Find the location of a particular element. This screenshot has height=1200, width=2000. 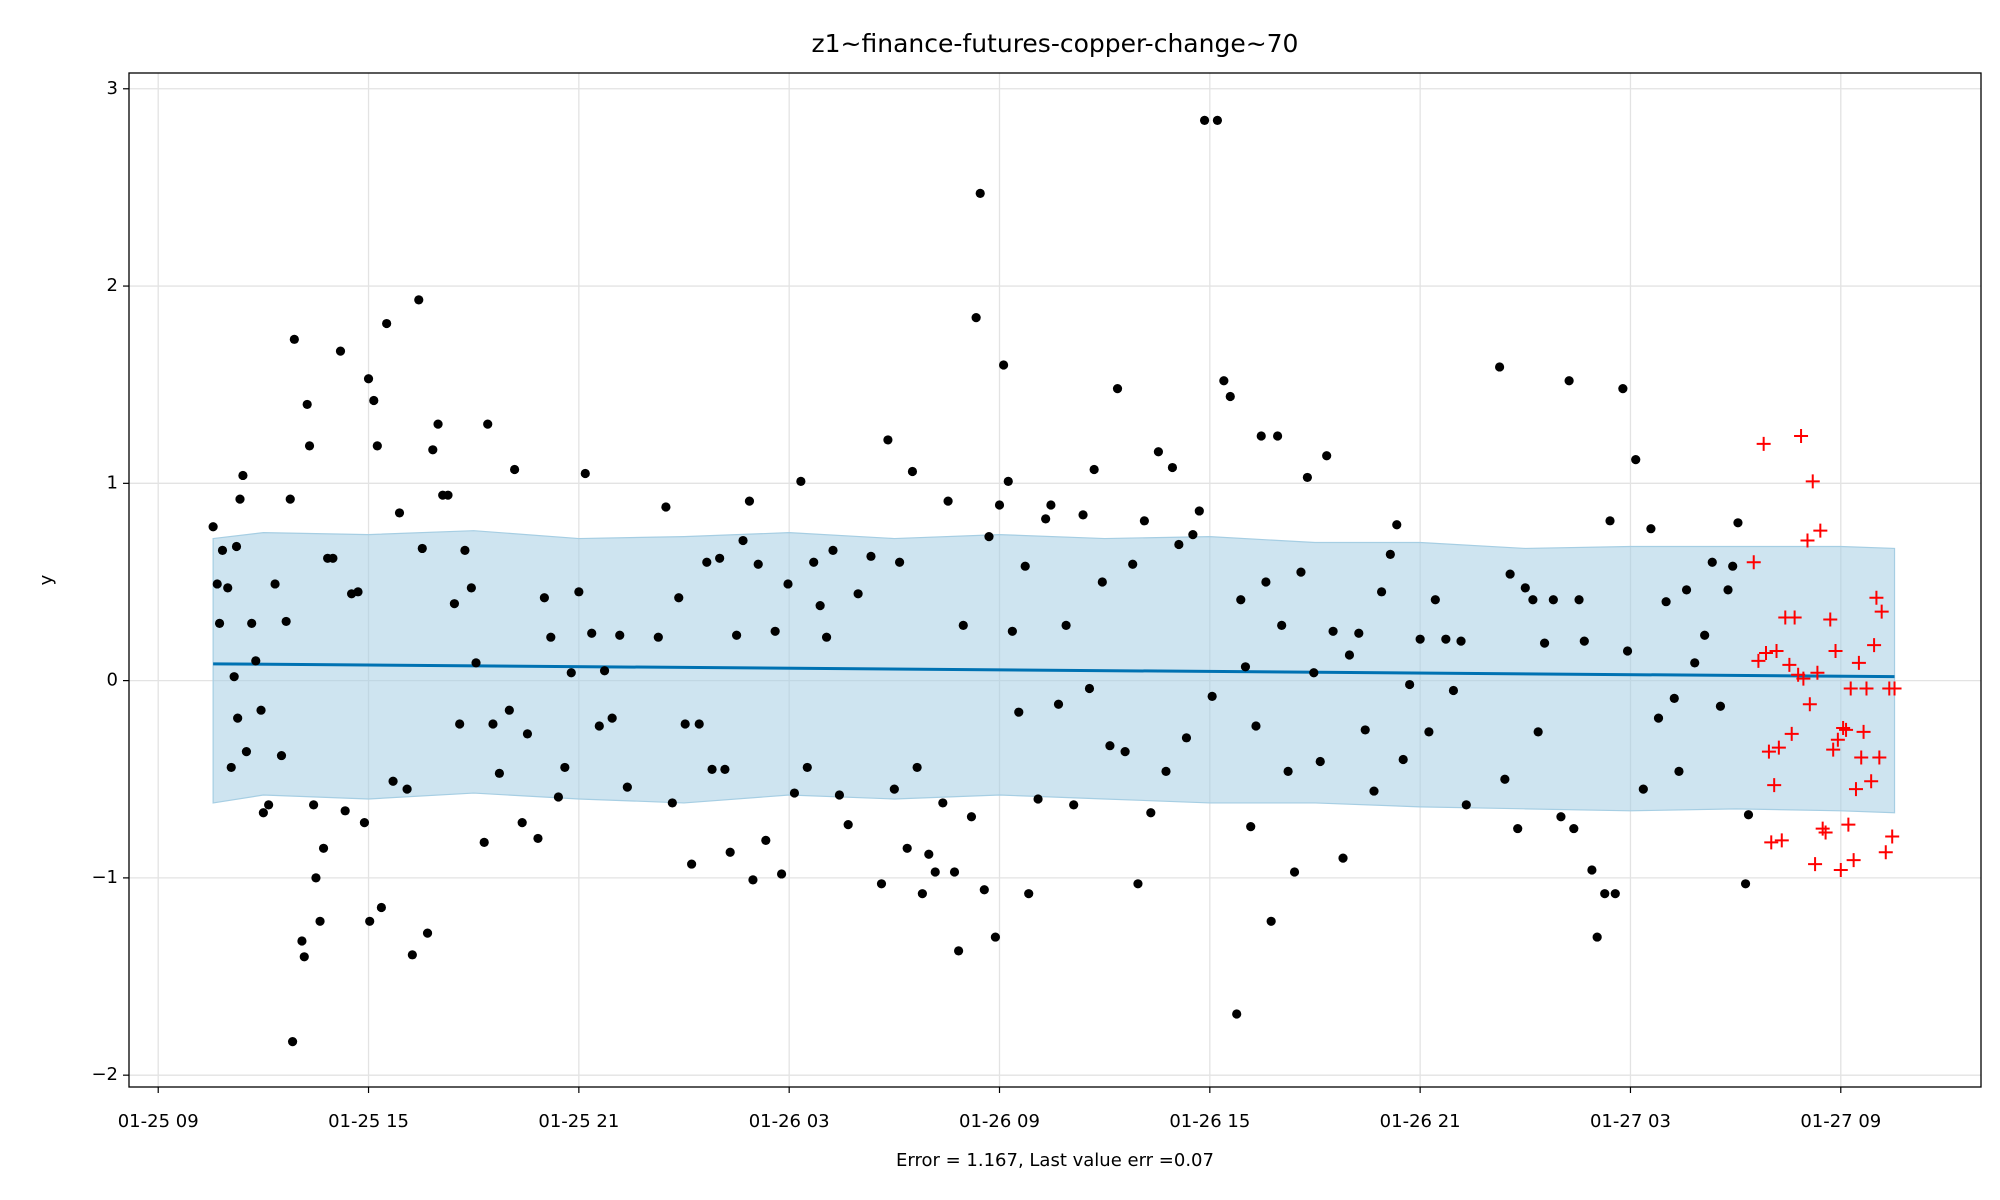

trend-line is located at coordinates (1054, 670).